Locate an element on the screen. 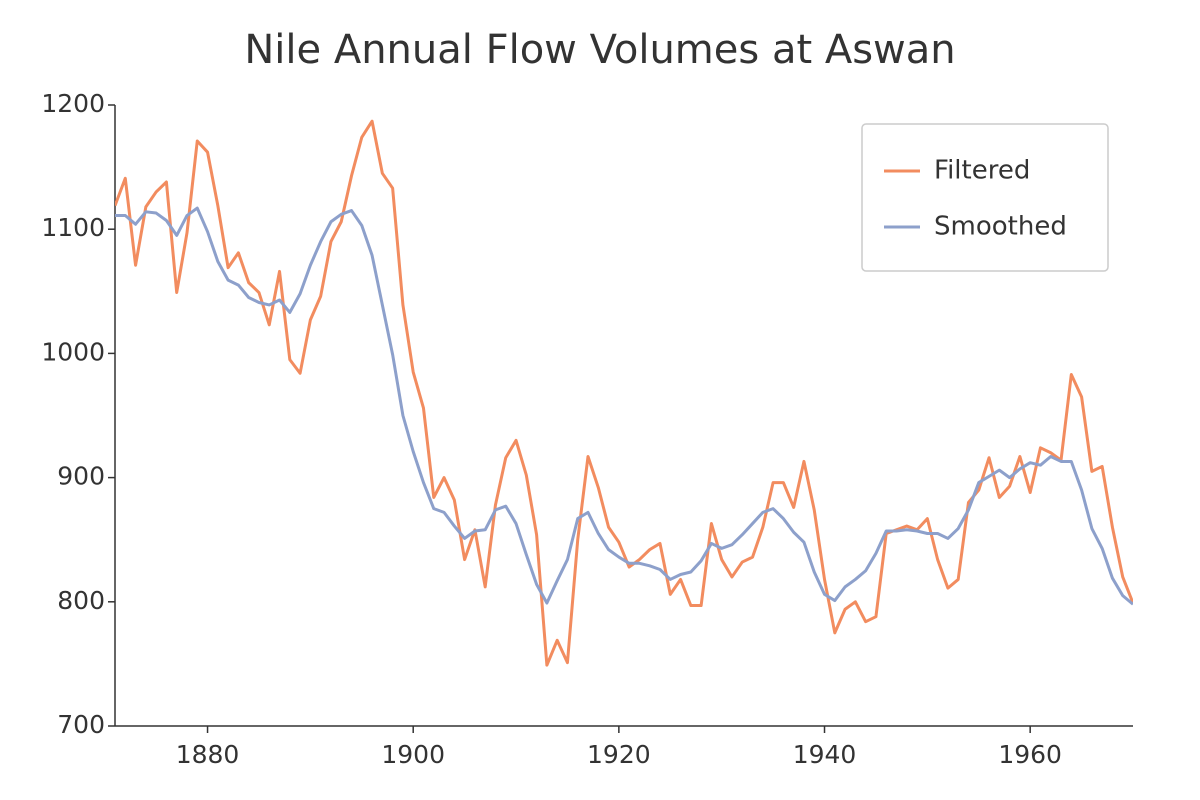 The width and height of the screenshot is (1200, 800). legend-label: Filtered is located at coordinates (982, 171).